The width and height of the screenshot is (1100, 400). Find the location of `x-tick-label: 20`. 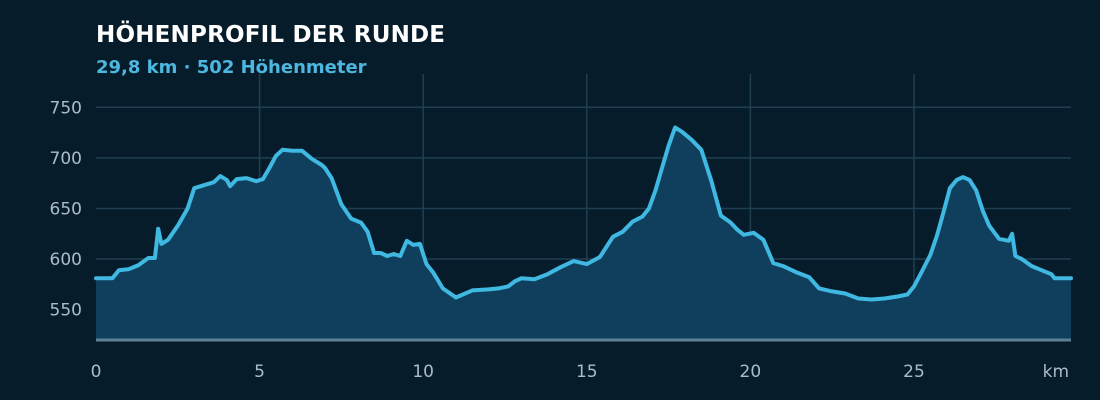

x-tick-label: 20 is located at coordinates (751, 372).